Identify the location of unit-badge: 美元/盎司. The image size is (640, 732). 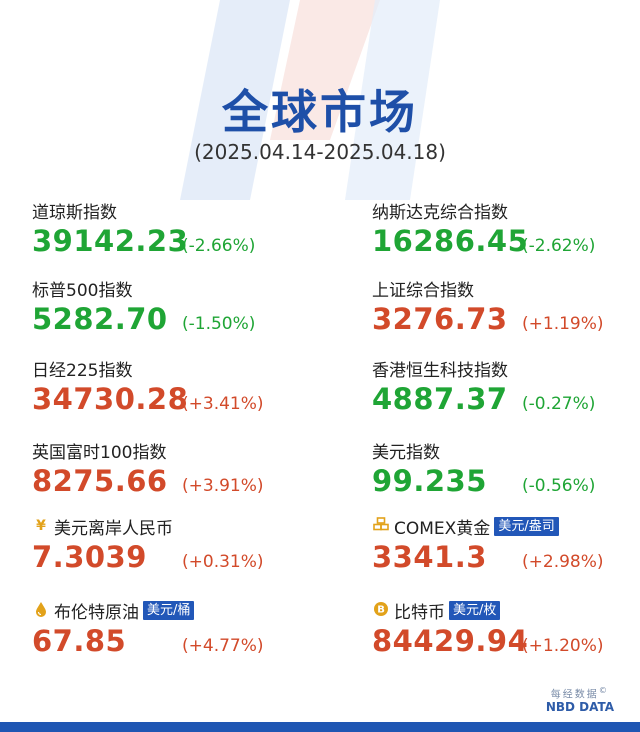
(526, 526).